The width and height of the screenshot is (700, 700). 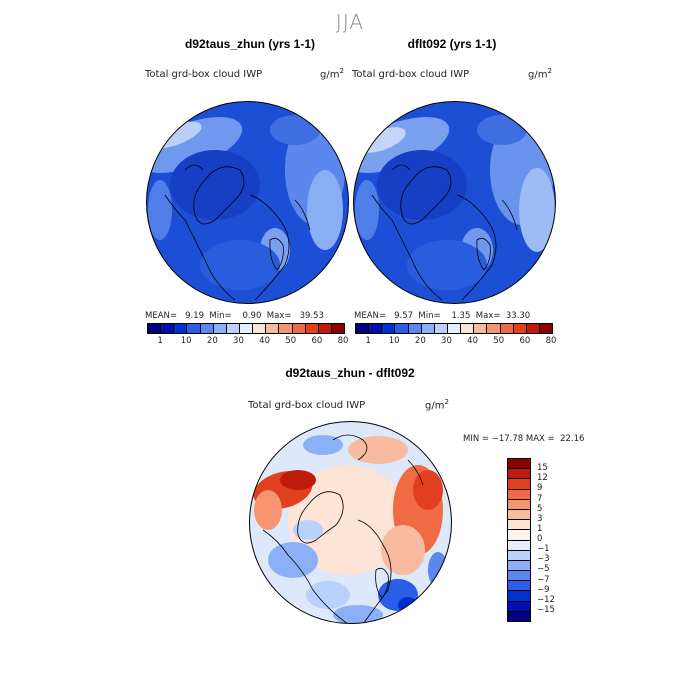 What do you see at coordinates (437, 405) in the screenshot?
I see `diff-units-label: g/m2` at bounding box center [437, 405].